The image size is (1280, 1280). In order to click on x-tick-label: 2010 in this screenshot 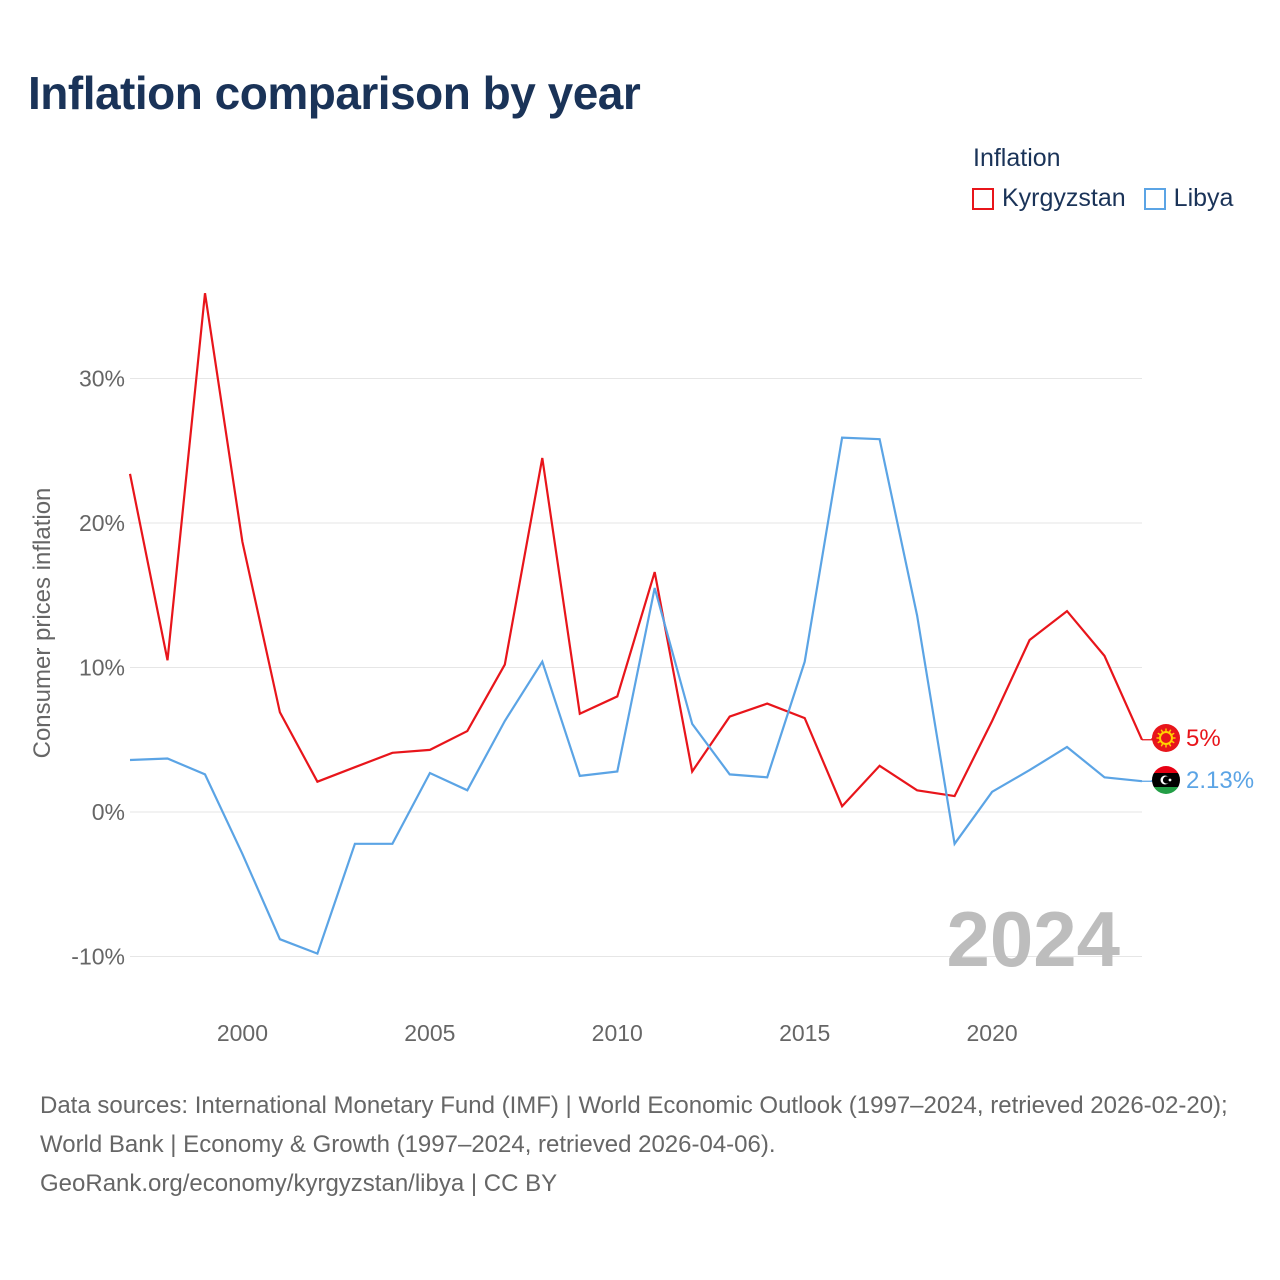, I will do `click(617, 1033)`.